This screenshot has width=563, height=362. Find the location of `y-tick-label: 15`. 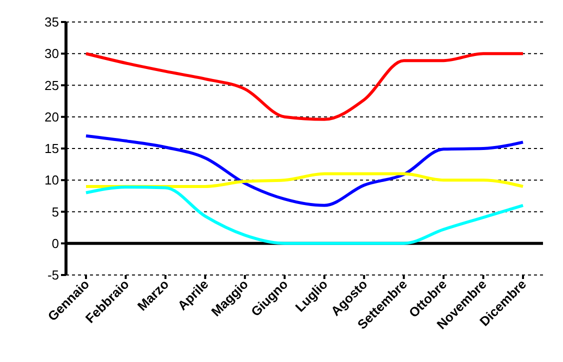

y-tick-label: 15 is located at coordinates (51, 148).